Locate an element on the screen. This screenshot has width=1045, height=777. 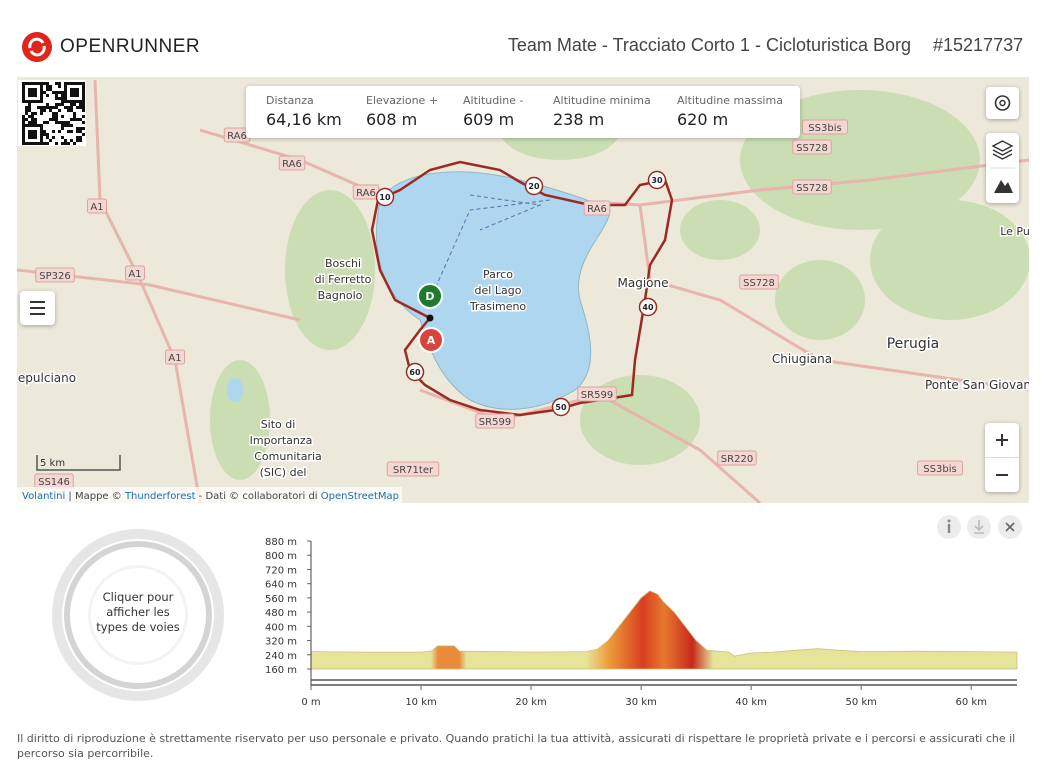
route is located at coordinates (522, 288).